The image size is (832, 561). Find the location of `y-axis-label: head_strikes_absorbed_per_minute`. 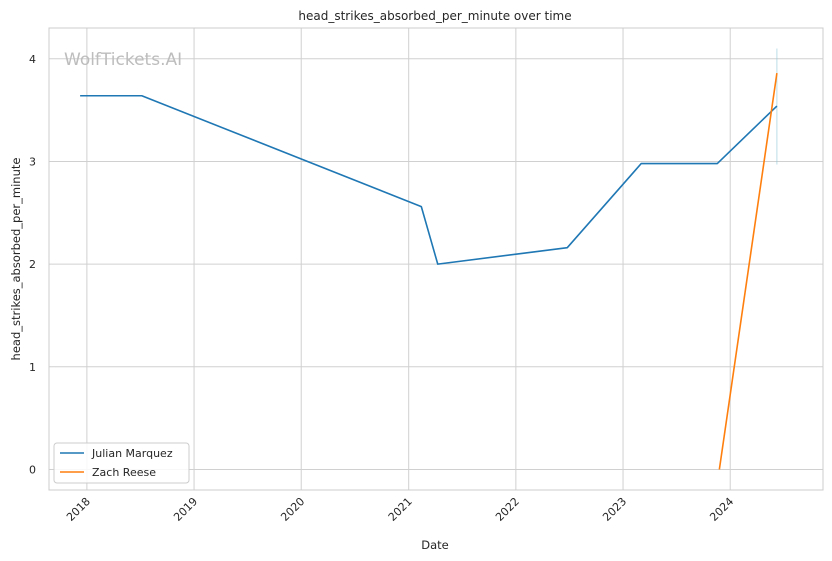

y-axis-label: head_strikes_absorbed_per_minute is located at coordinates (16, 259).